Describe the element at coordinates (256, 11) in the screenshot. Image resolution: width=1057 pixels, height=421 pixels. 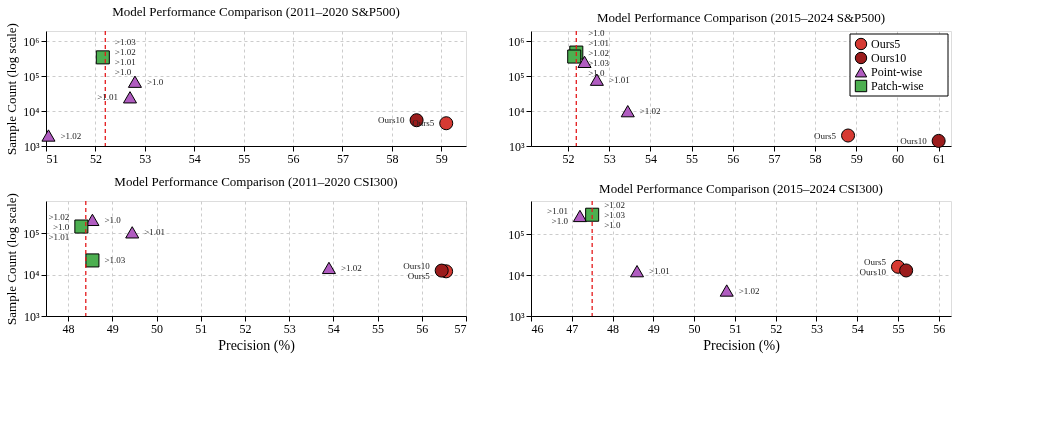
I see `chart-title: Model Performance Comparison (2011–2020 S&P500)` at that location.